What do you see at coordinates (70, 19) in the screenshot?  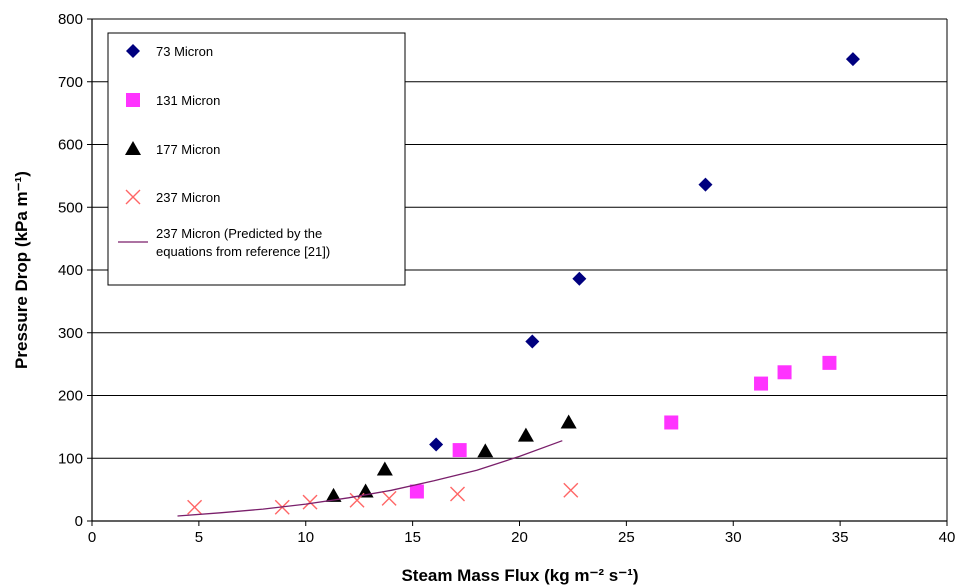 I see `y-tick-label: 800` at bounding box center [70, 19].